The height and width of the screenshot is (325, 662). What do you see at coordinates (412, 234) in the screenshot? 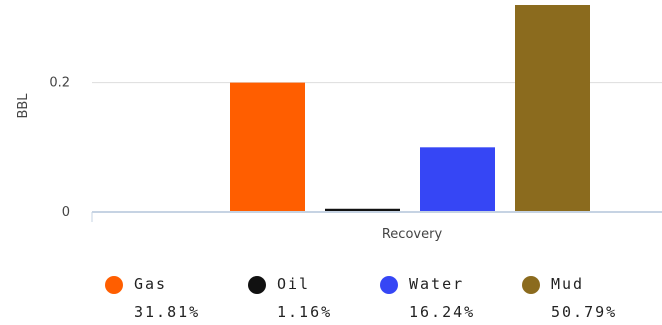
I see `x-axis-category-label: Recovery` at bounding box center [412, 234].